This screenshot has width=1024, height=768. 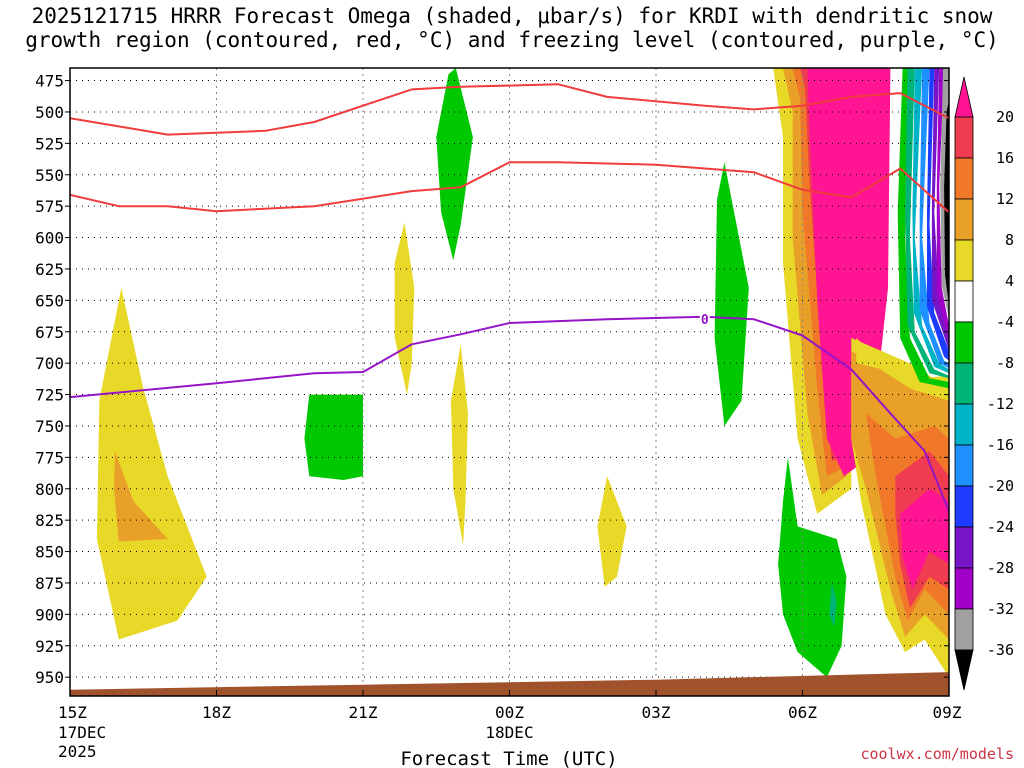 What do you see at coordinates (1000, 404) in the screenshot?
I see `colorbar-label-7: -12` at bounding box center [1000, 404].